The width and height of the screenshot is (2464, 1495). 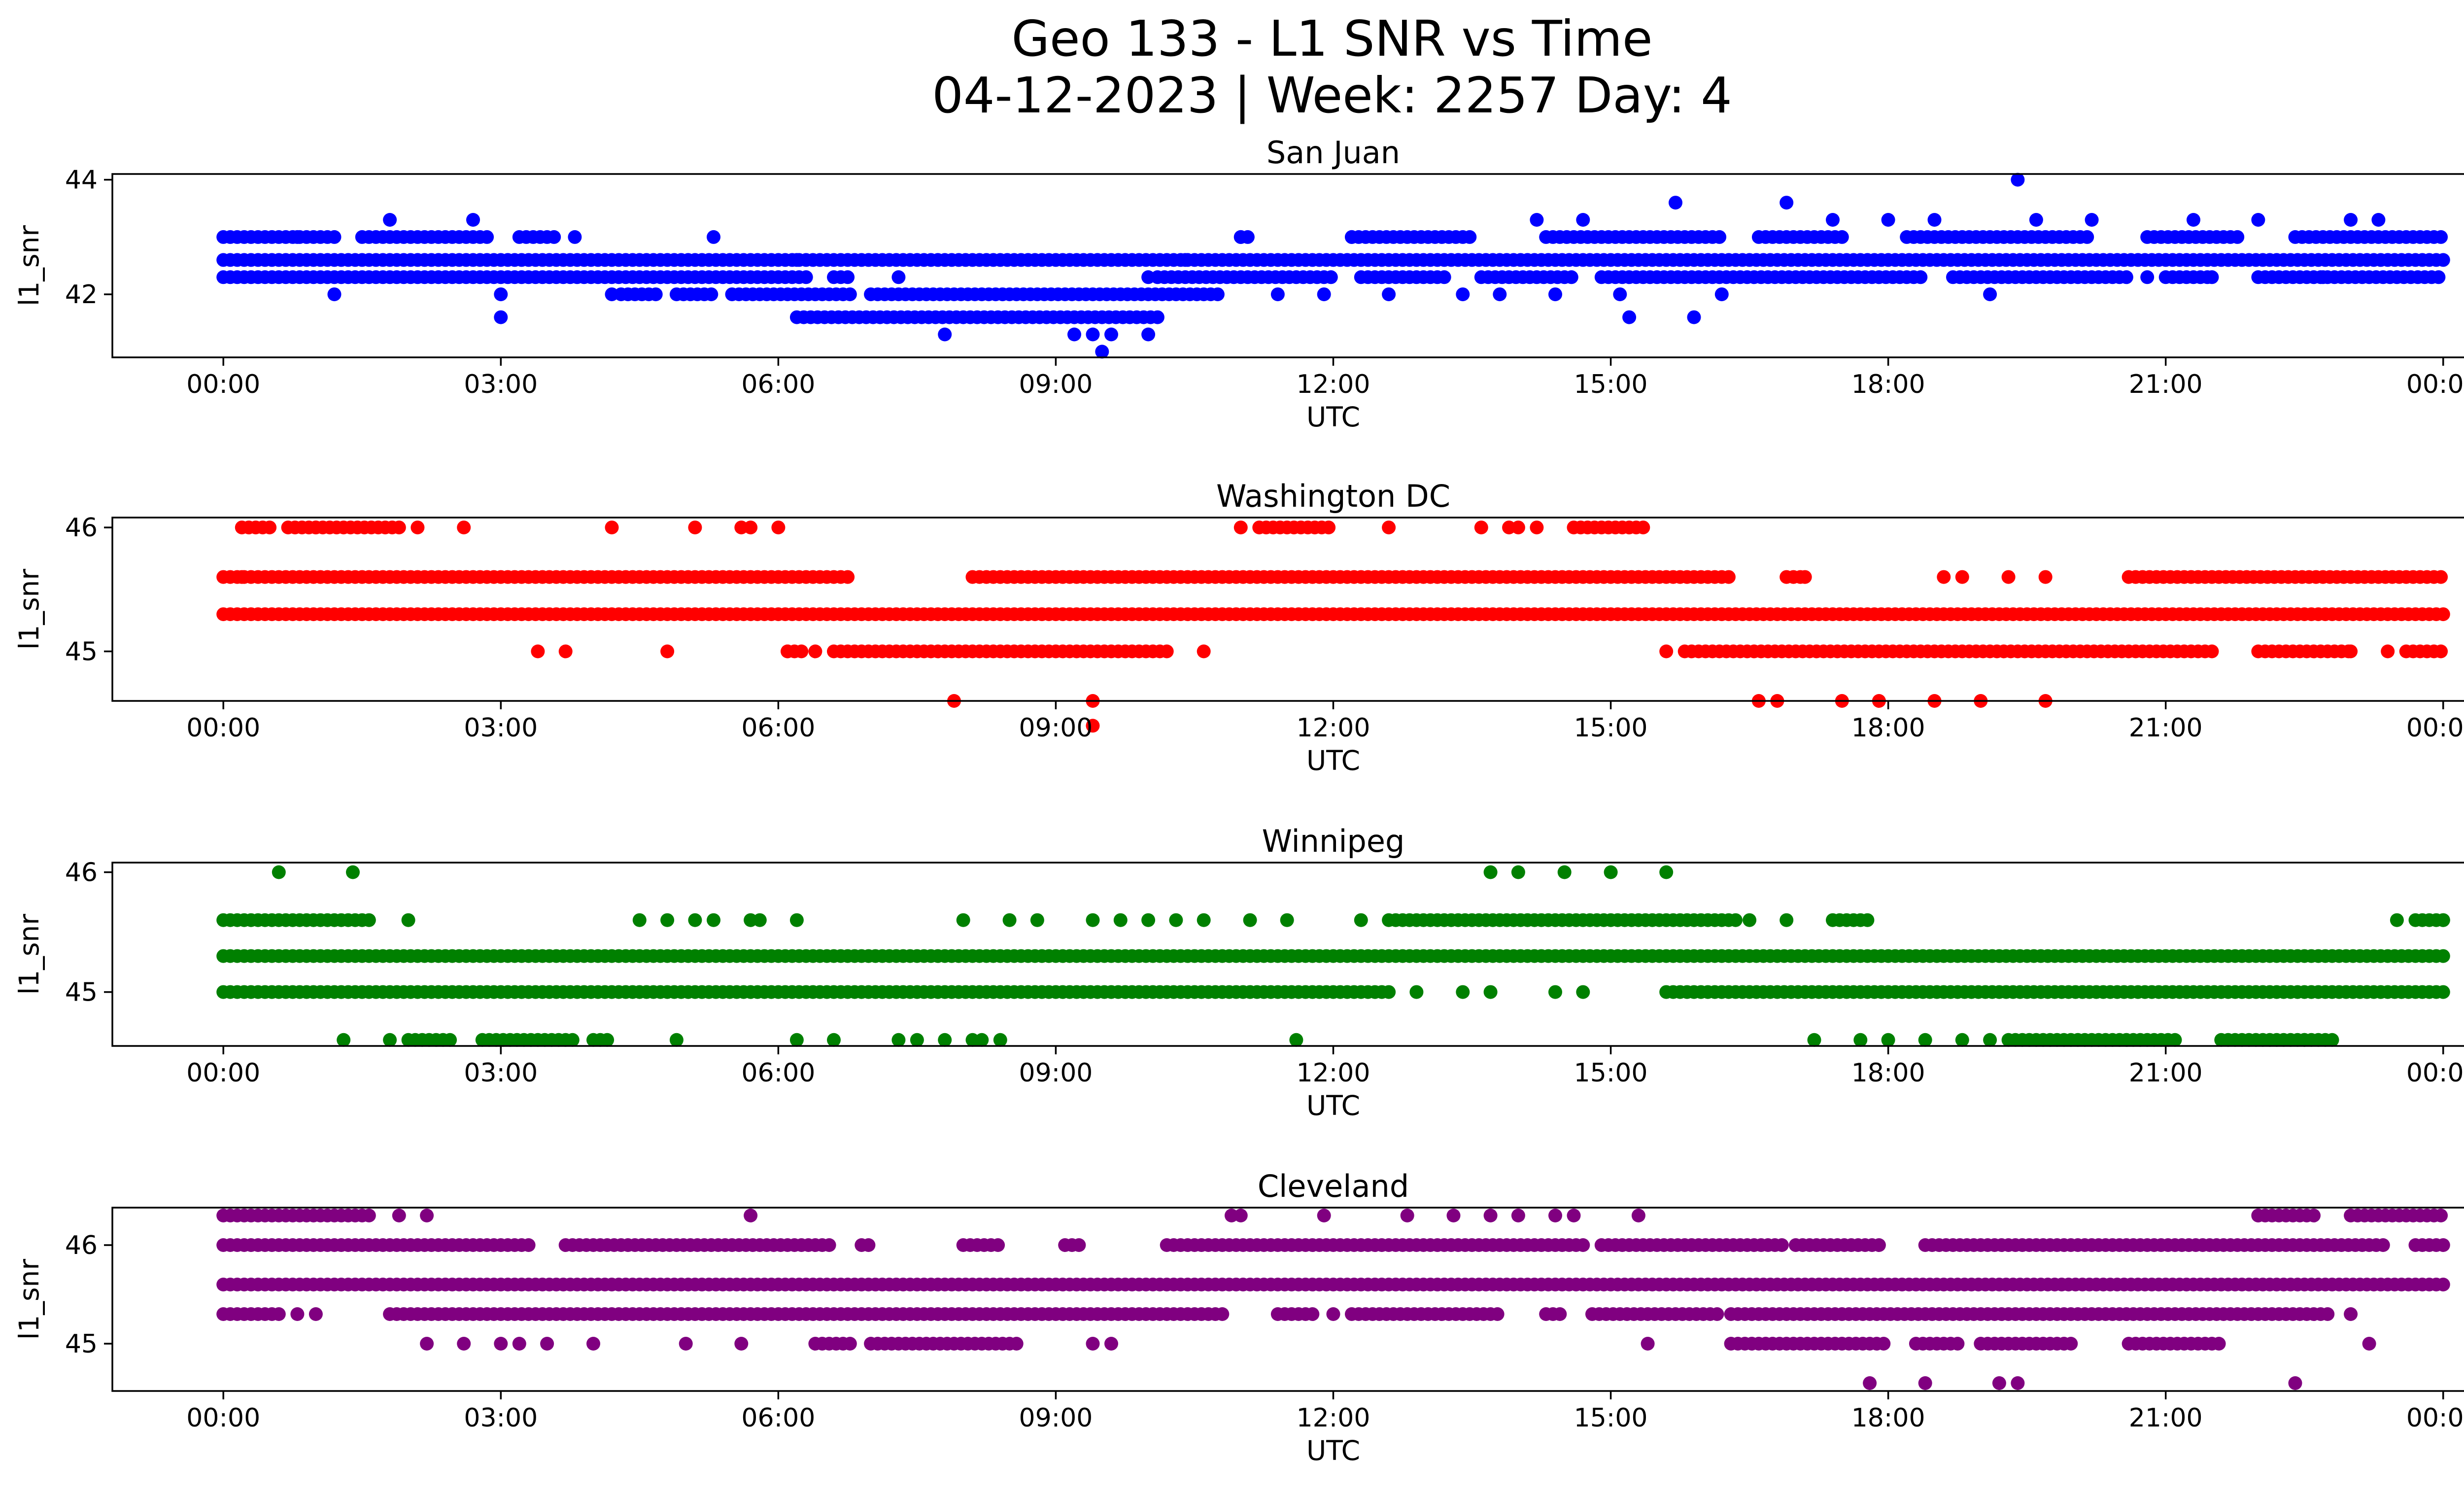 I want to click on y-tick-label: 42, so click(x=81, y=295).